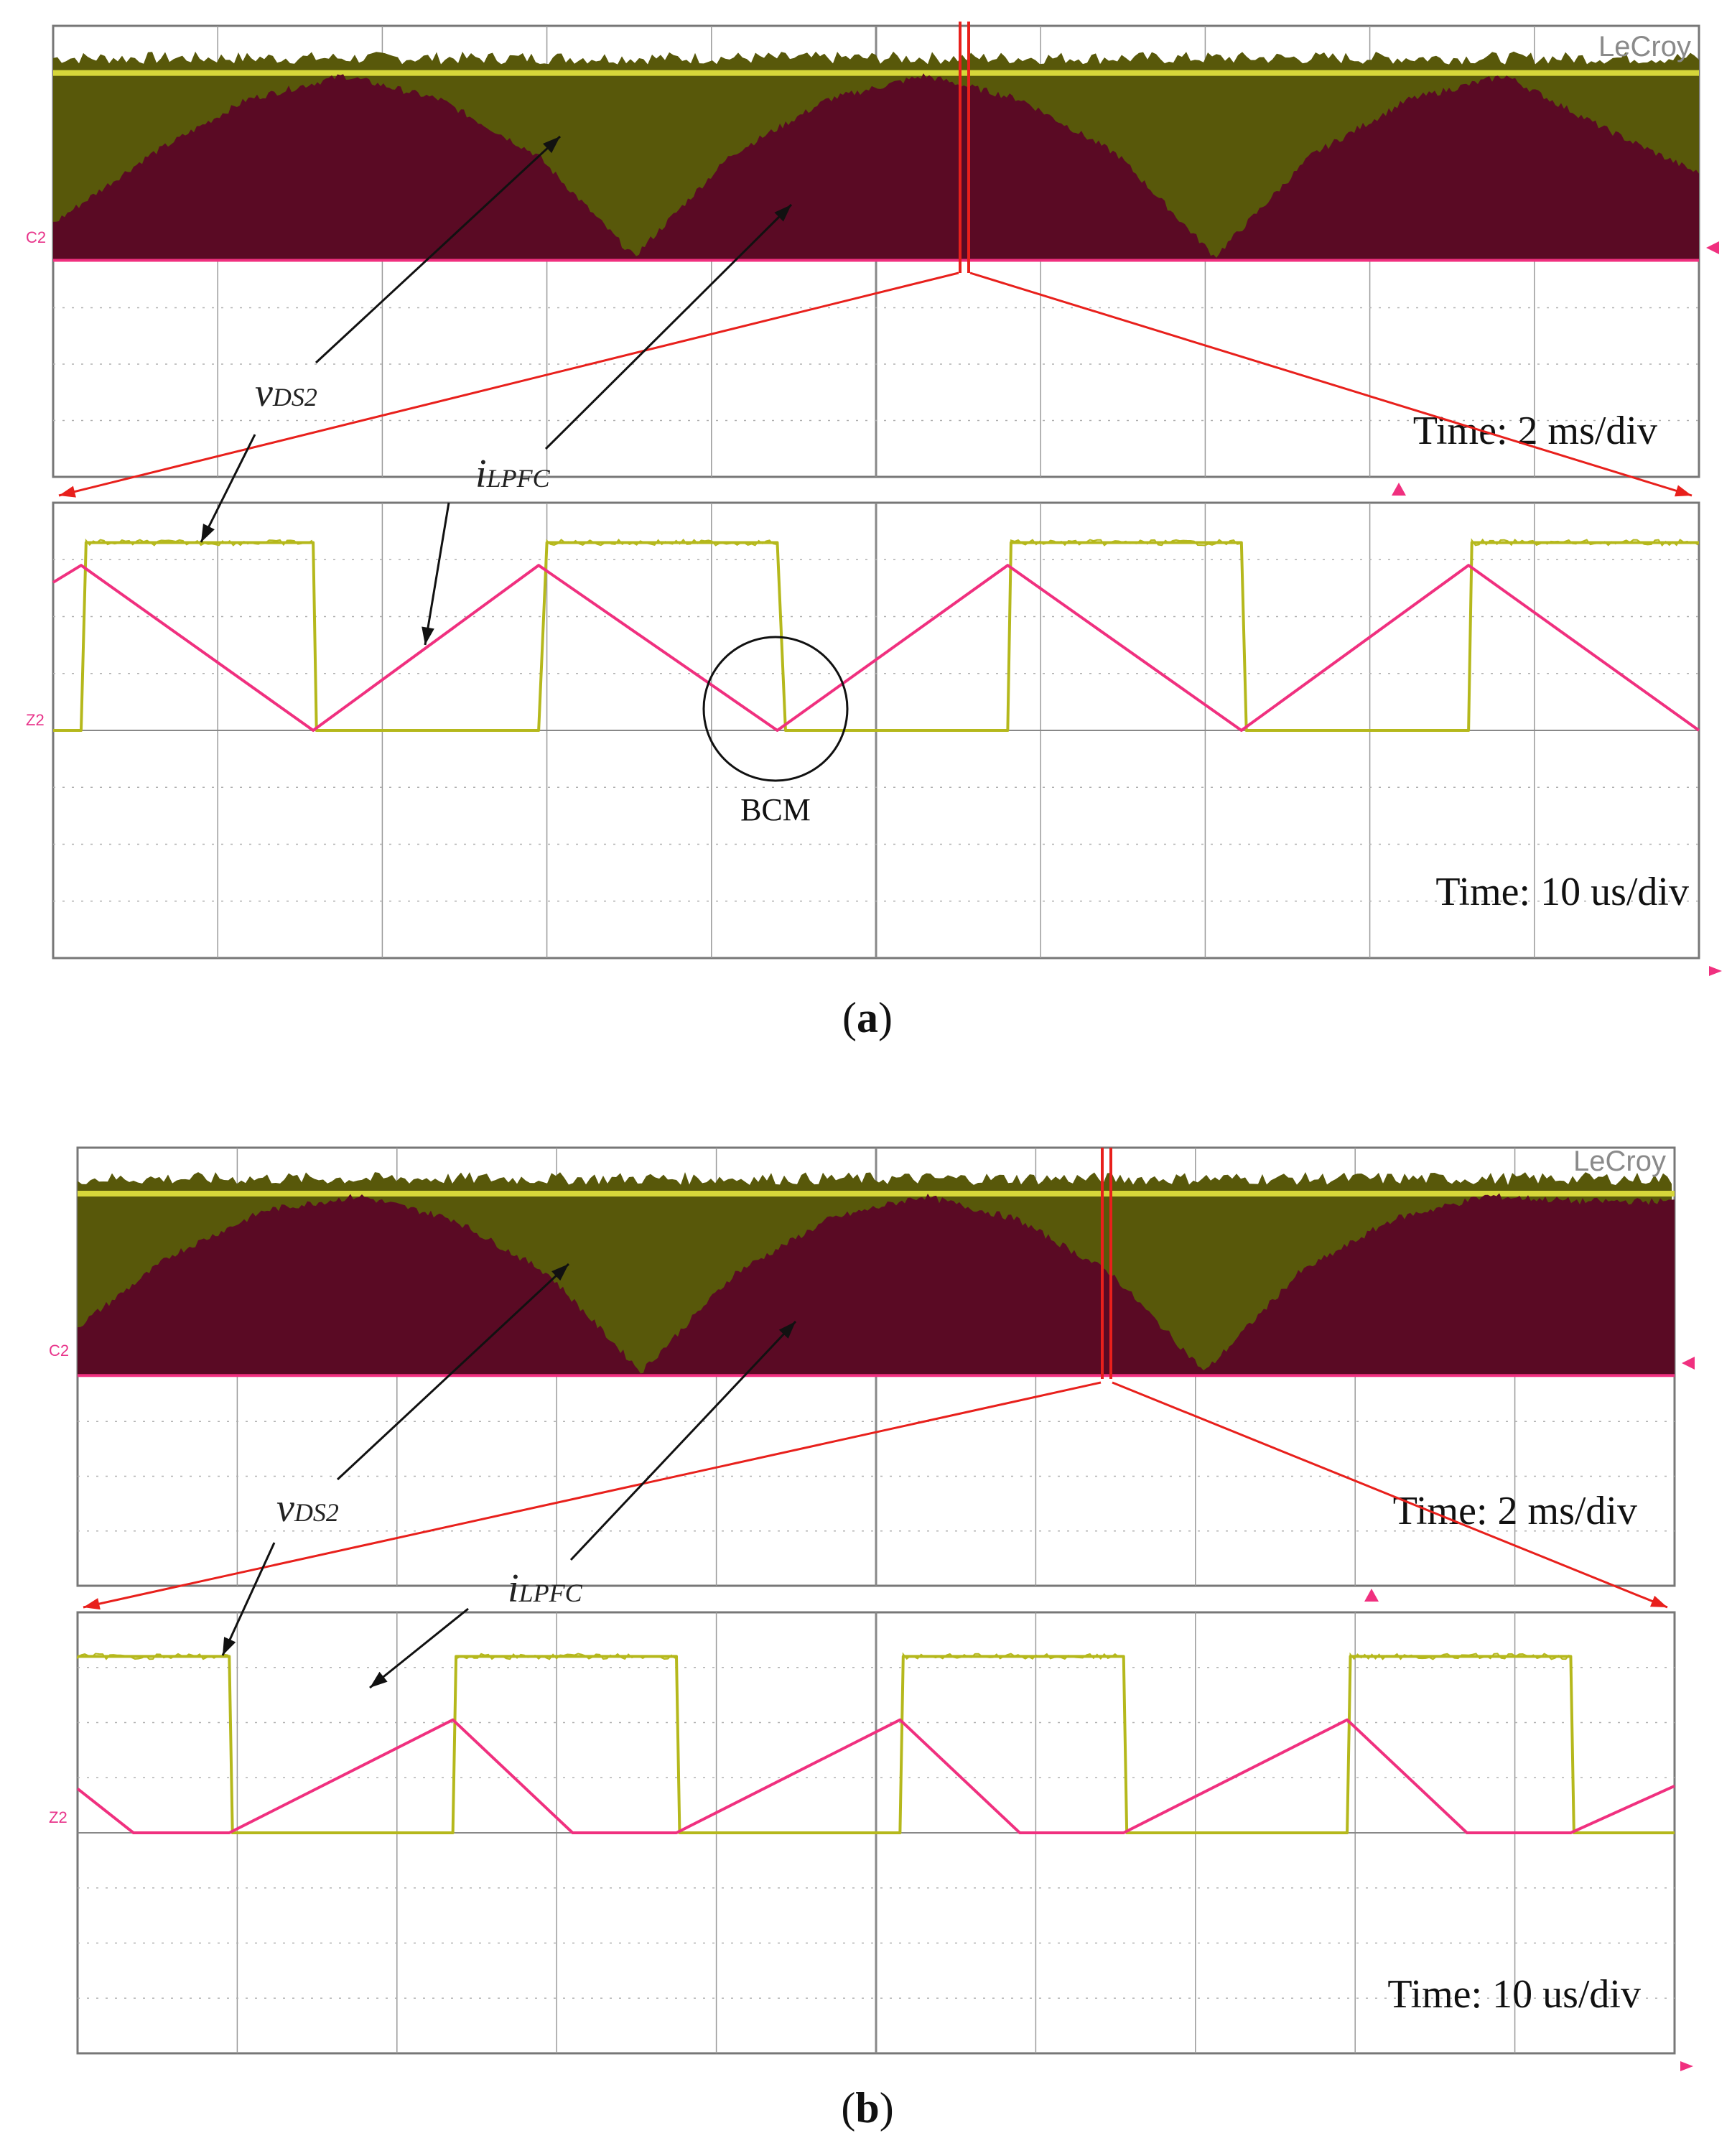  Describe the element at coordinates (67, 491) in the screenshot. I see `a-zoom-line-left-head` at that location.